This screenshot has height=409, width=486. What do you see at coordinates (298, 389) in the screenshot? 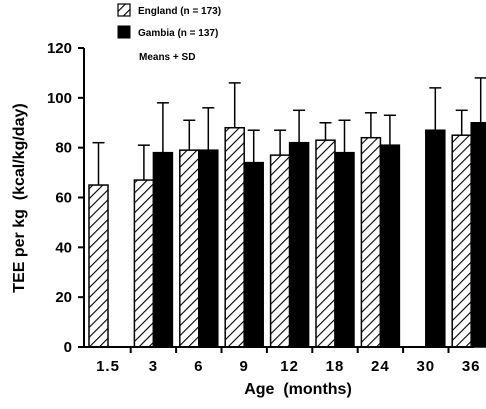
I see `x-axis-title: Age (months)` at bounding box center [298, 389].